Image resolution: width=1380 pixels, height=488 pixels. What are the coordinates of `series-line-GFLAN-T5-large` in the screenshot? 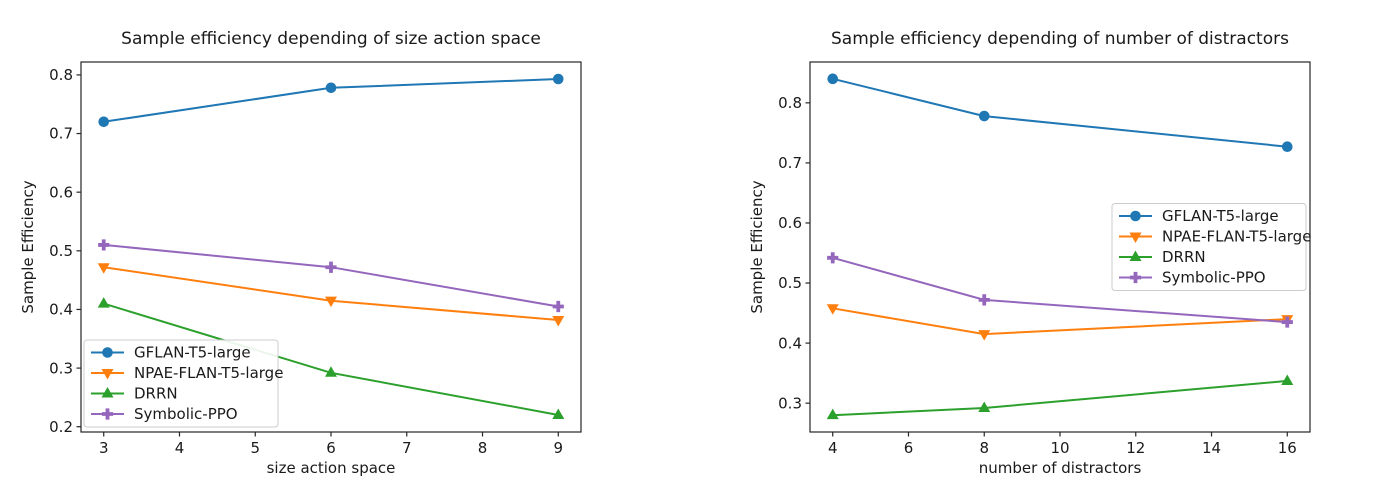 It's located at (1060, 112).